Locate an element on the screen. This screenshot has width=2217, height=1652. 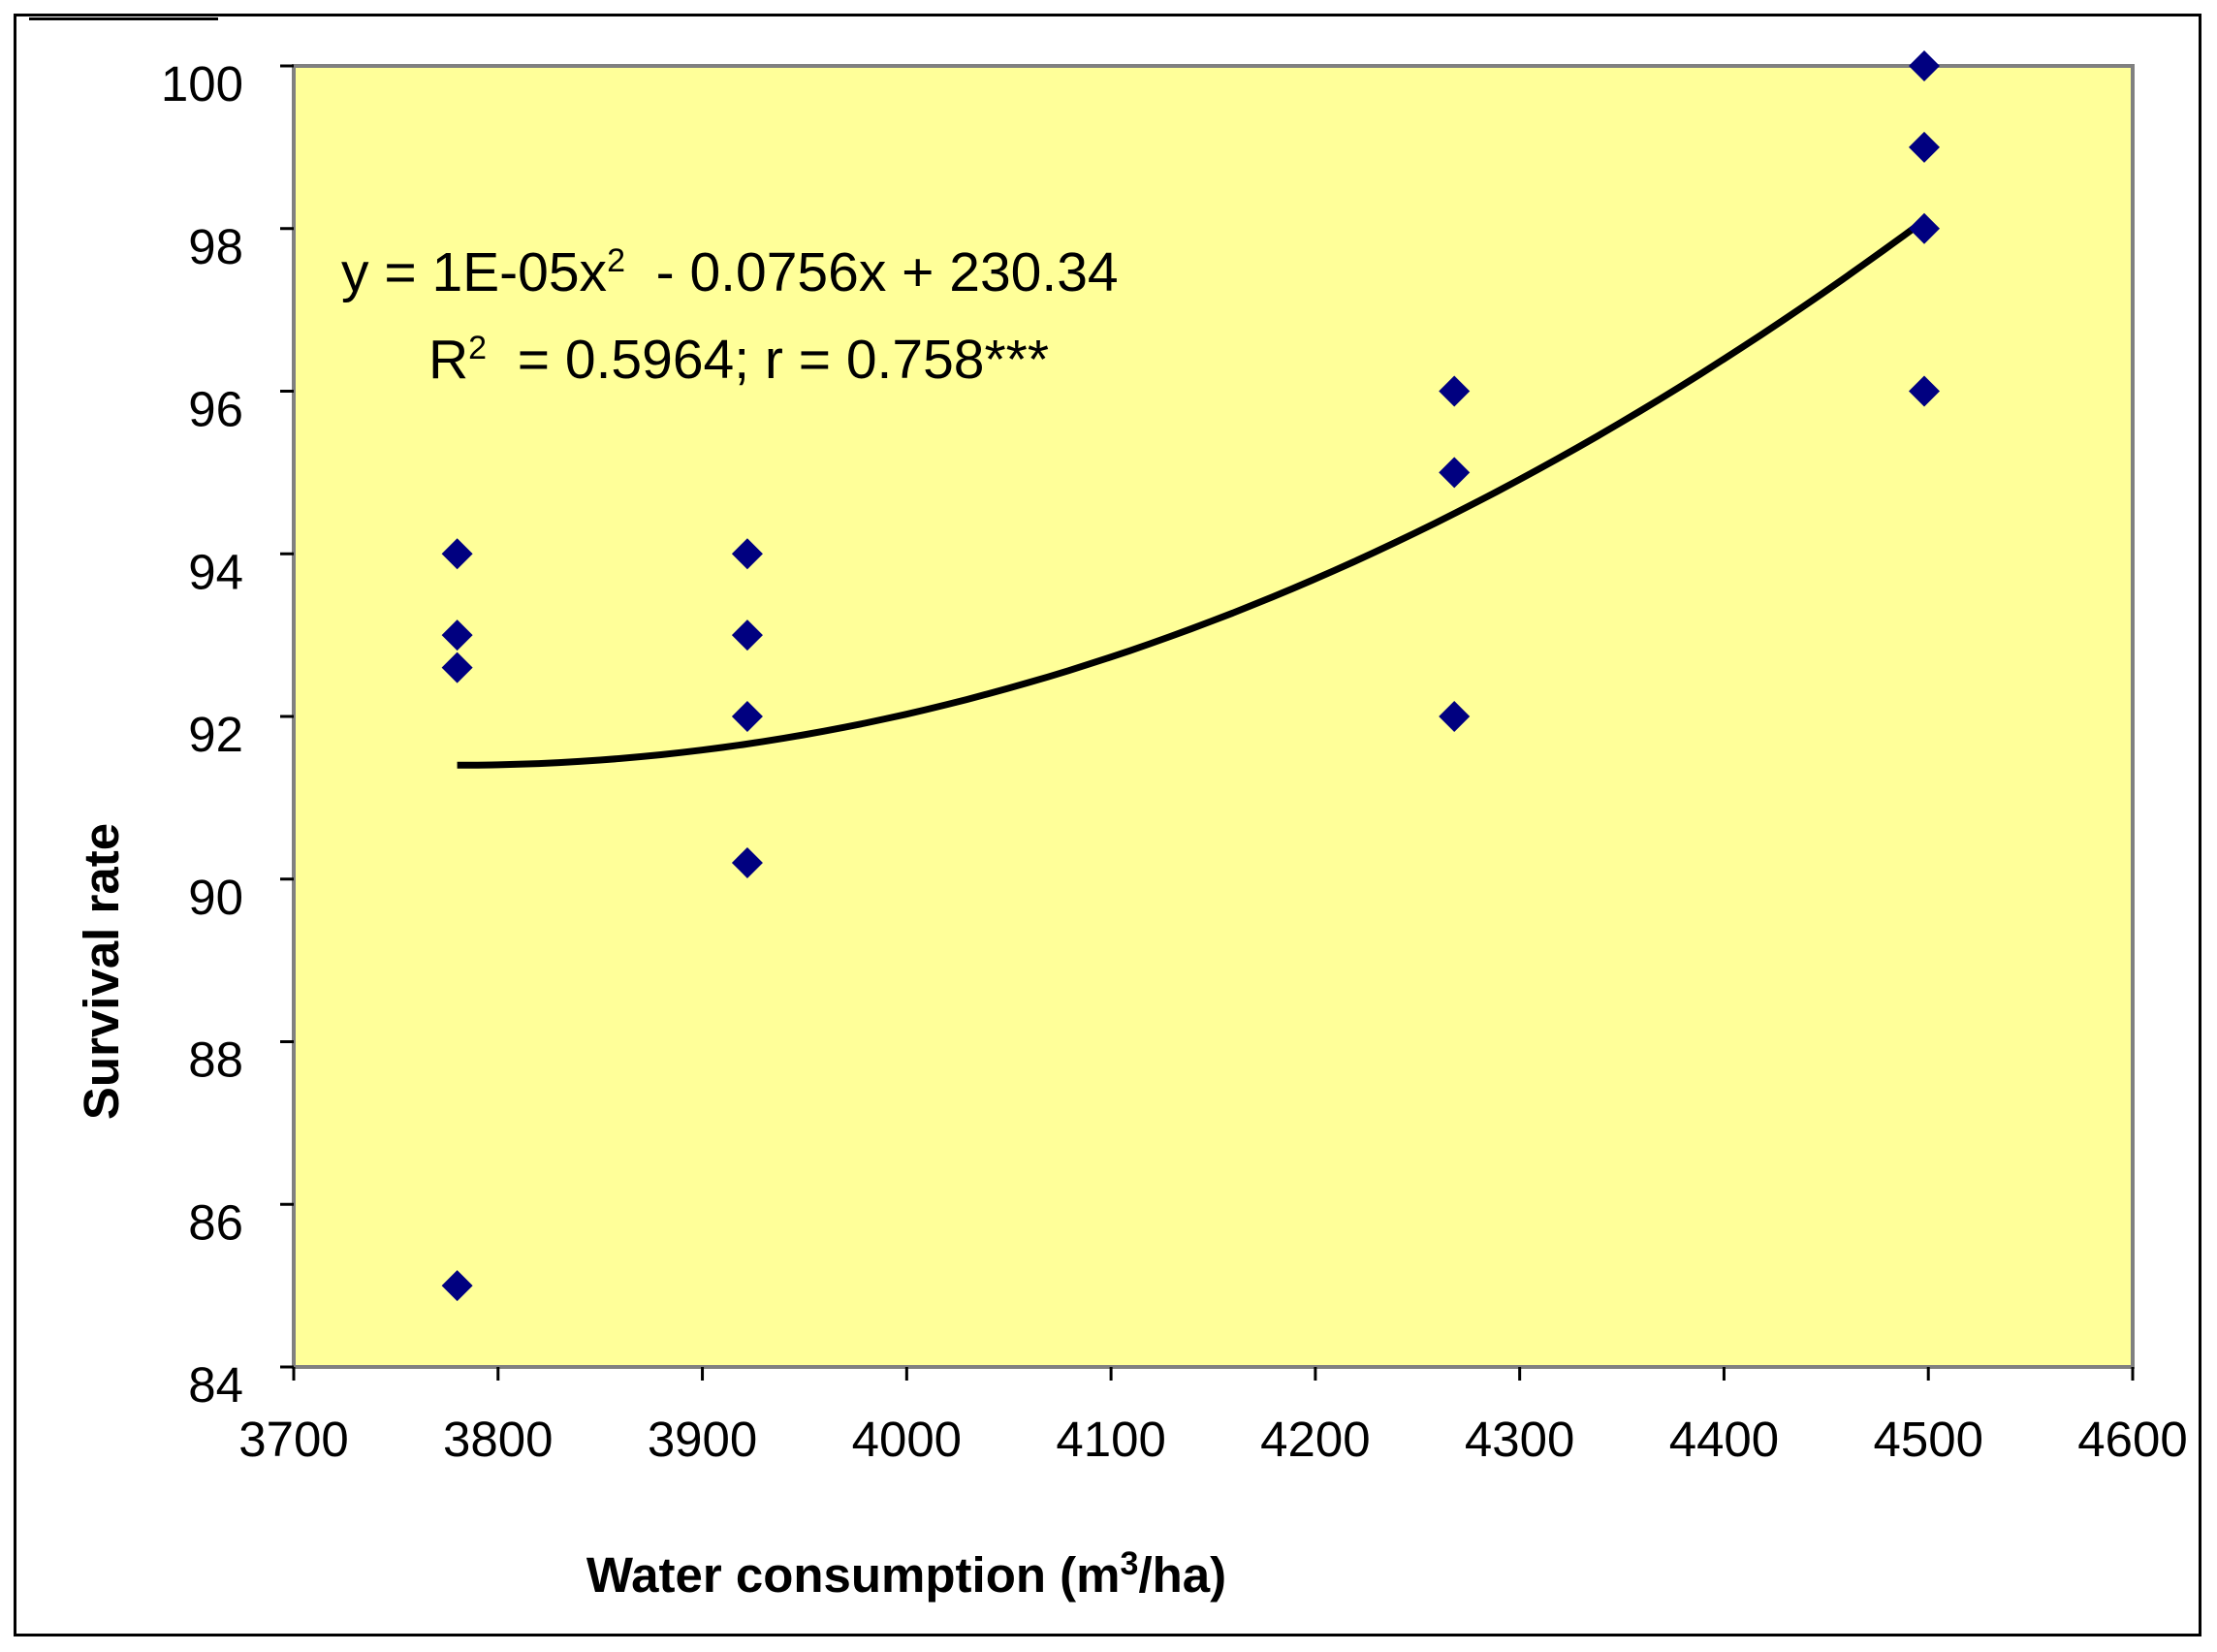
x-tick-label: 4600 is located at coordinates (2132, 1440).